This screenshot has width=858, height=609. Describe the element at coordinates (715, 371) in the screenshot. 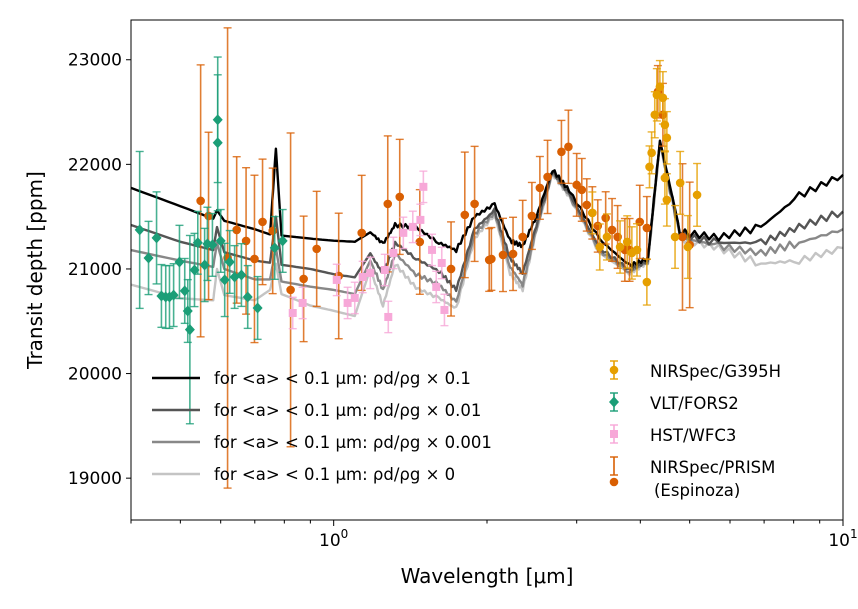

I see `legend-label: NIRSpec/G395H` at that location.